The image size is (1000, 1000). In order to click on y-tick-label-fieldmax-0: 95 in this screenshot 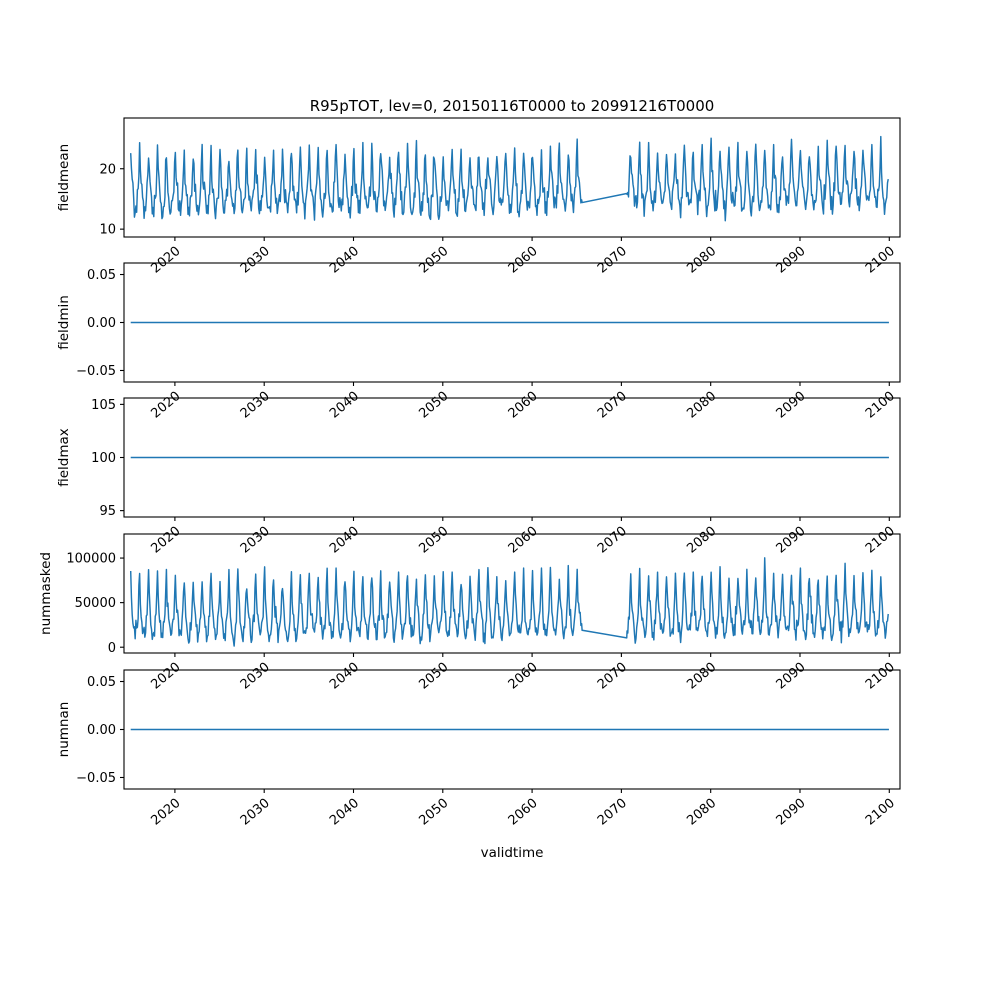, I will do `click(107, 511)`.